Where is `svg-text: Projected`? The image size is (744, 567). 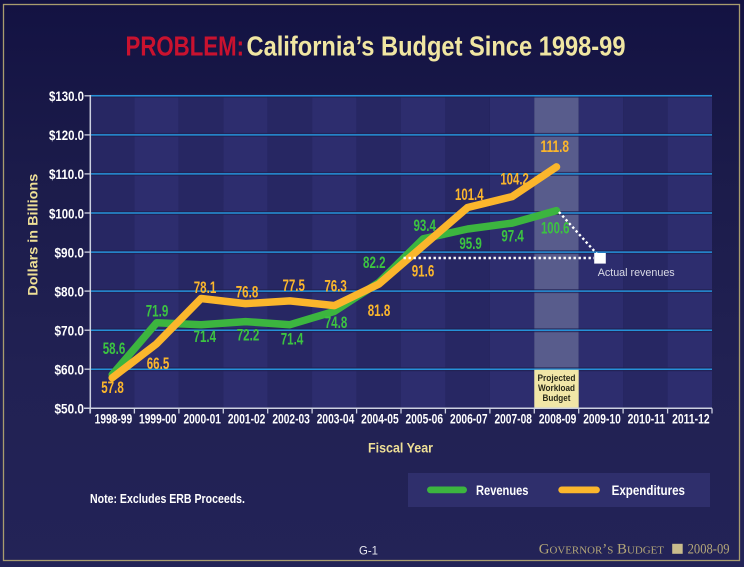
svg-text: Projected is located at coordinates (557, 378).